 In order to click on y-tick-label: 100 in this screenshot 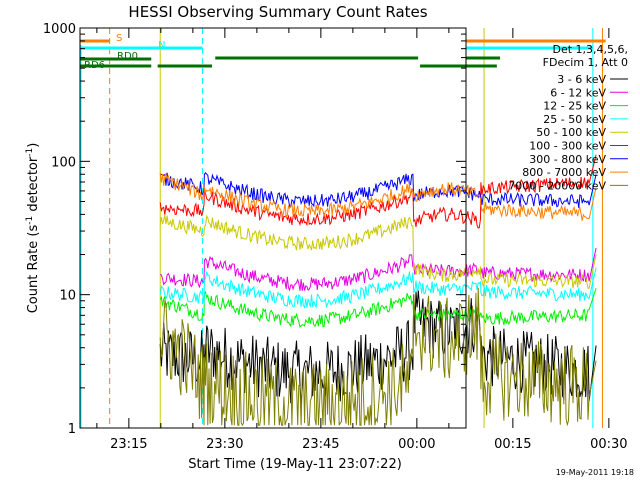, I will do `click(63, 162)`.